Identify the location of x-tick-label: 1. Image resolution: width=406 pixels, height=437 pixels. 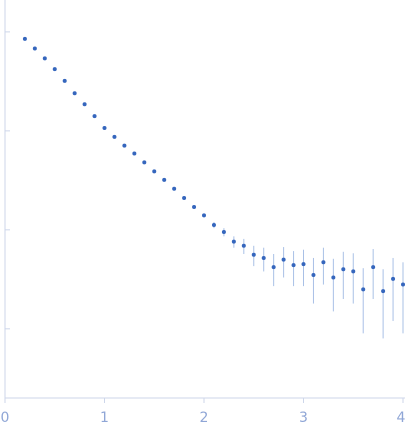
(104, 418).